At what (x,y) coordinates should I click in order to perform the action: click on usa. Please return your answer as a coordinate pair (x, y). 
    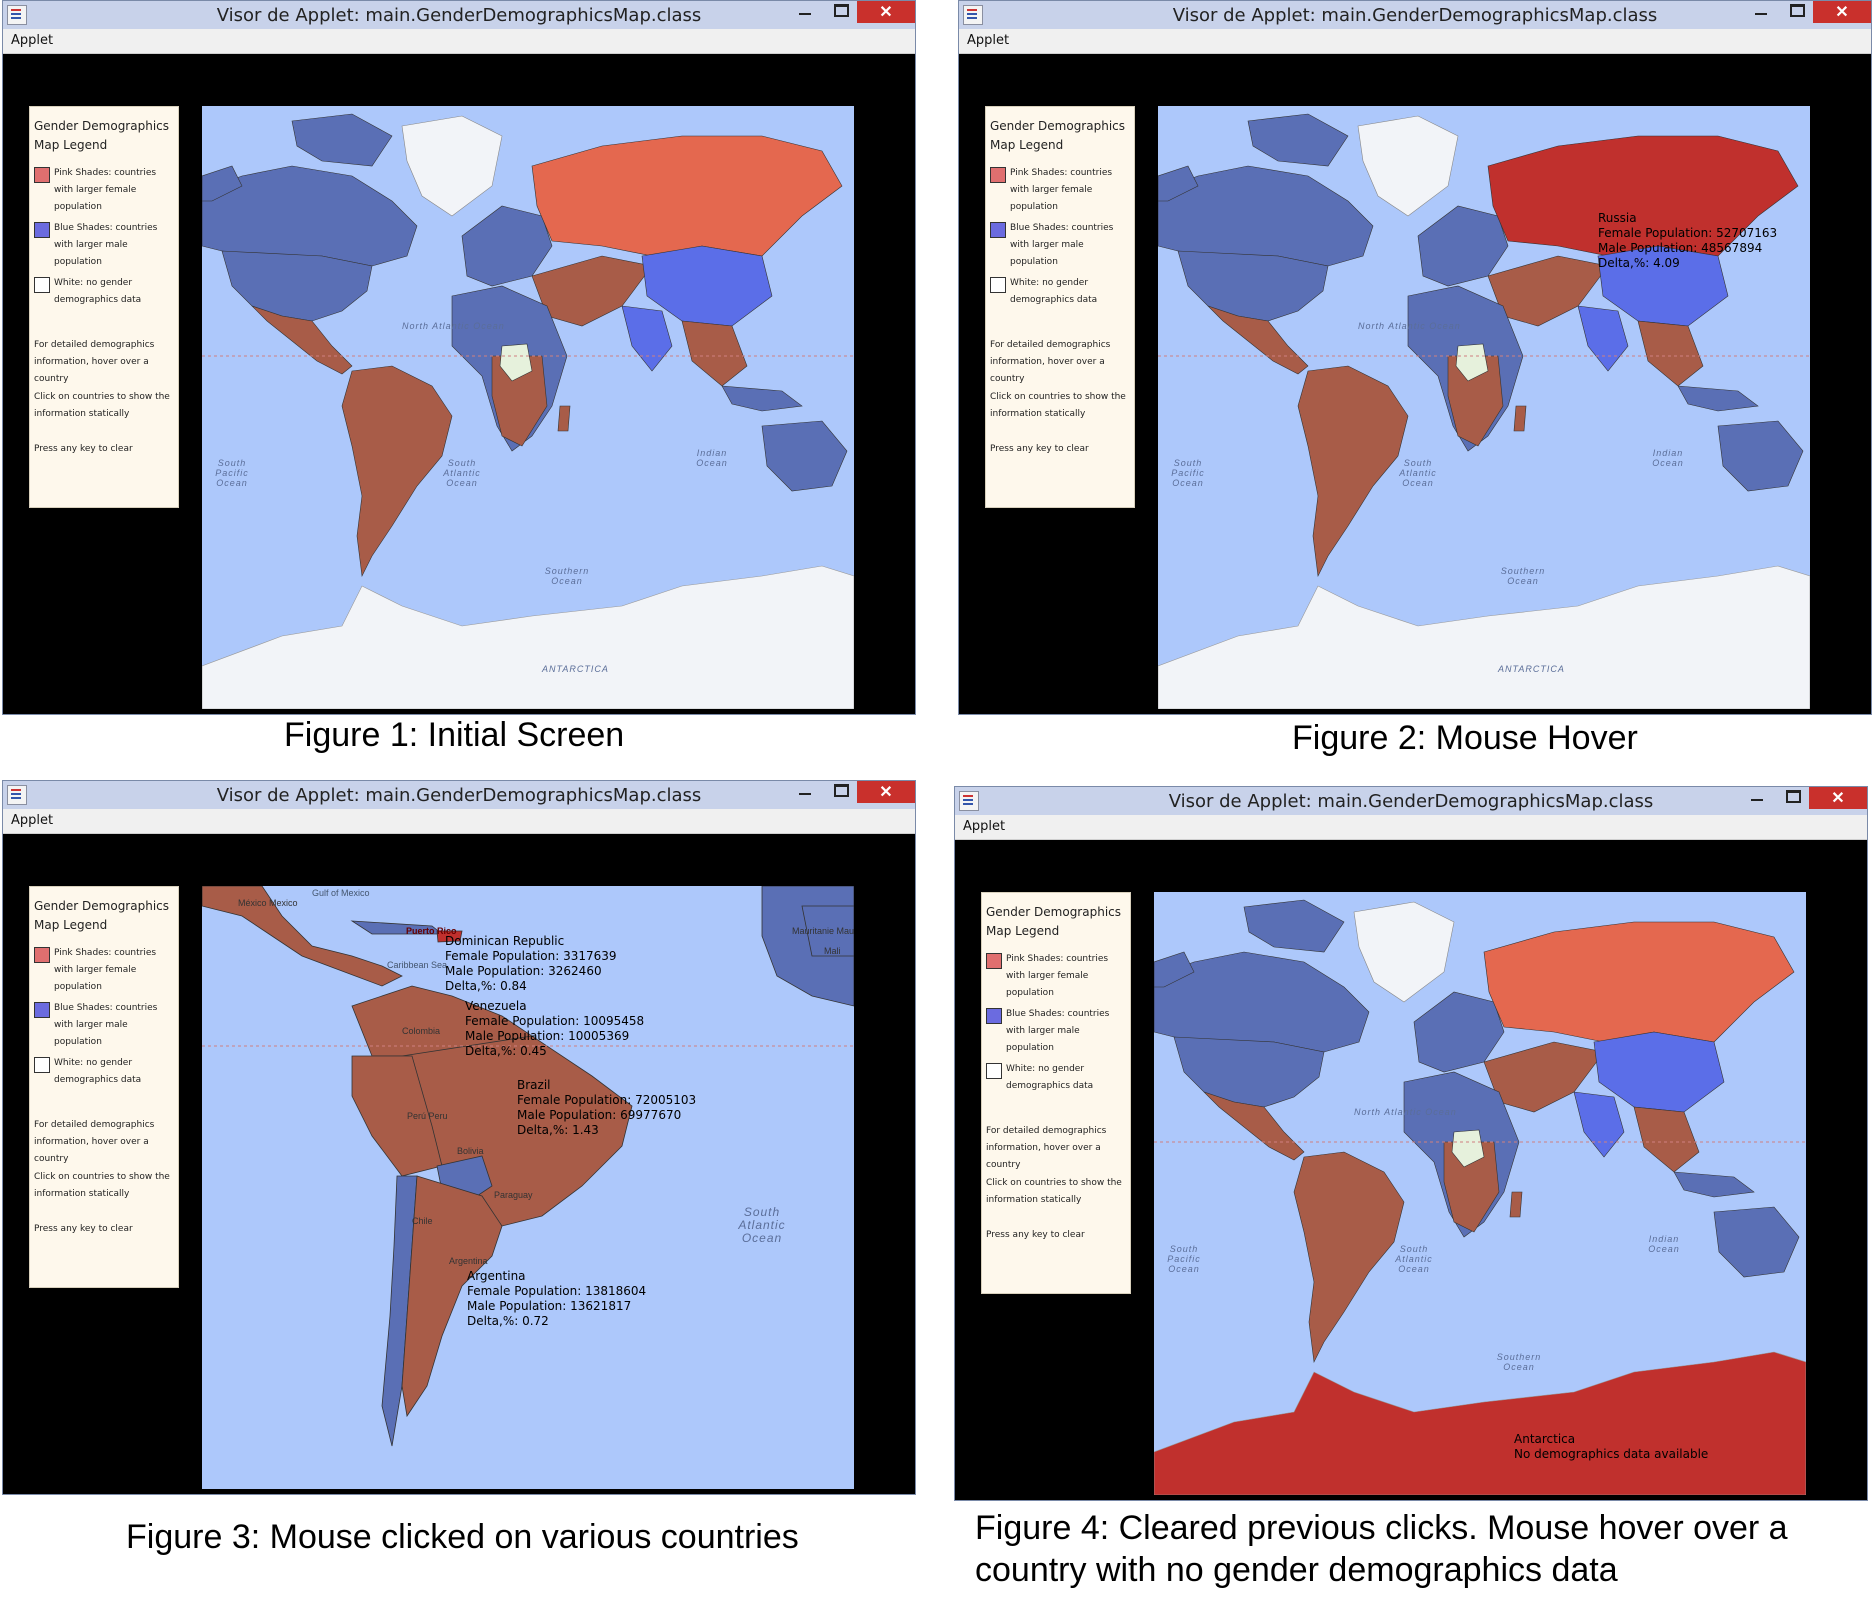
    Looking at the image, I should click on (1249, 1072).